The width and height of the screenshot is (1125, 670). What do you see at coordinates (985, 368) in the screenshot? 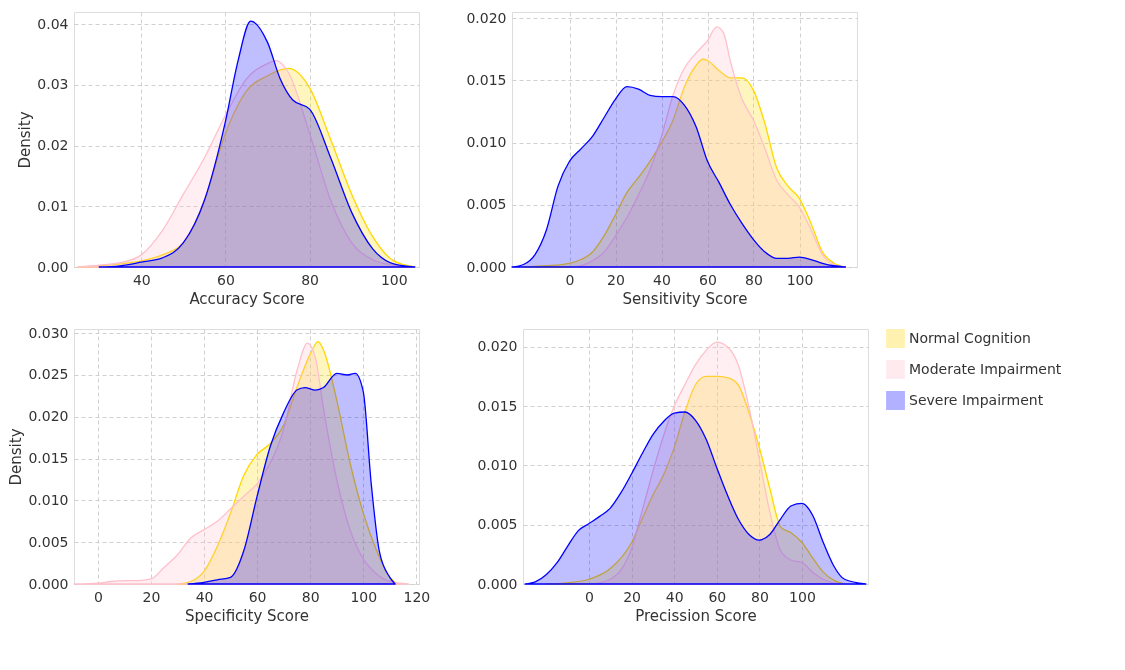
I see `legend-label: Moderate Impairment` at bounding box center [985, 368].